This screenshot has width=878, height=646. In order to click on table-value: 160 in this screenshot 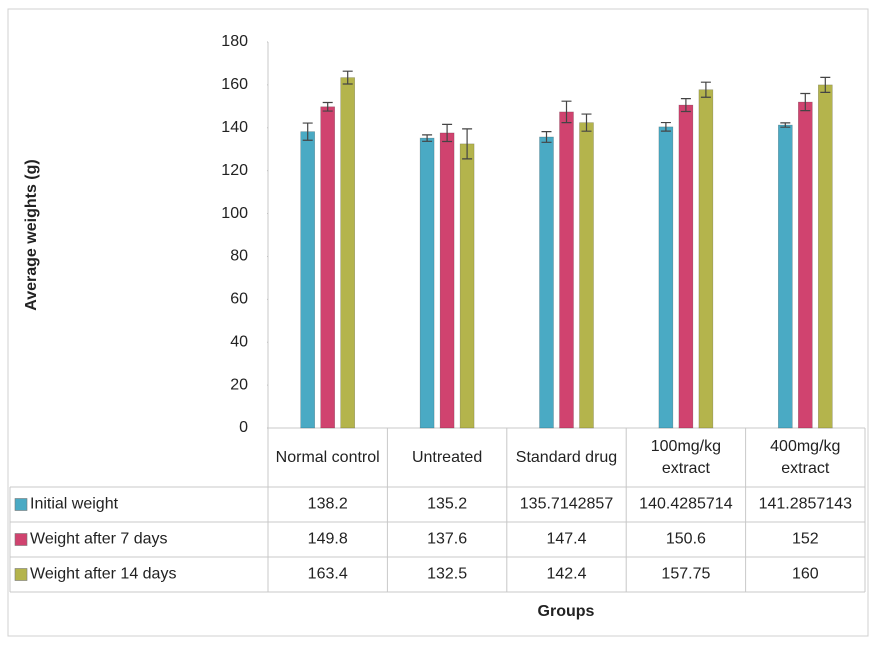, I will do `click(805, 574)`.